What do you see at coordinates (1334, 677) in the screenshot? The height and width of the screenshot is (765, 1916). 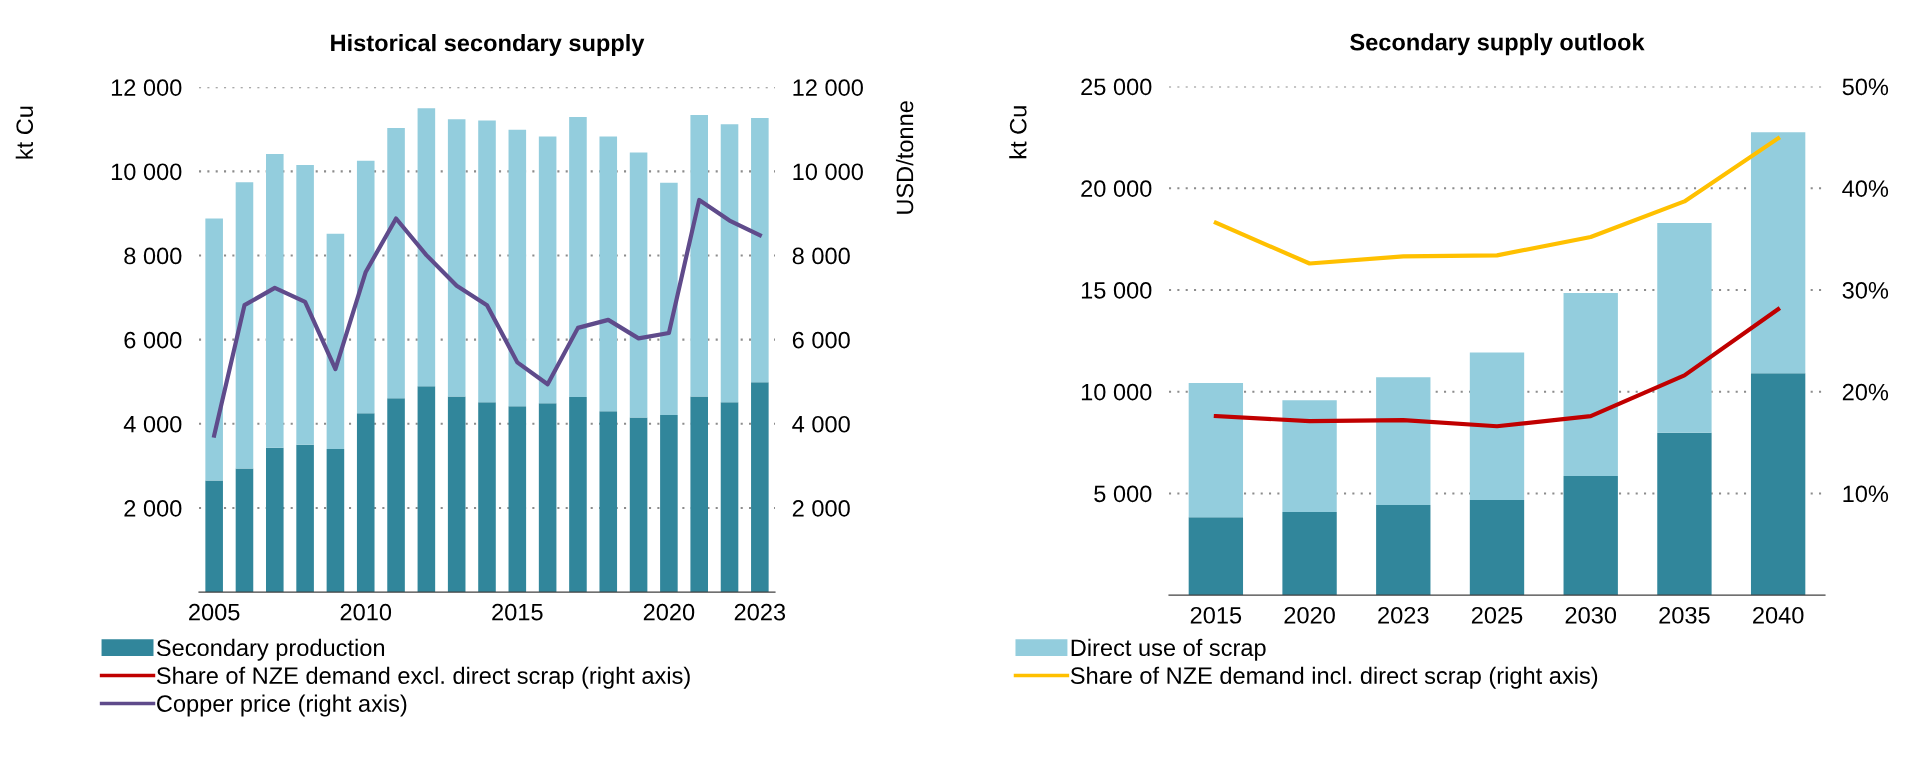 I see `legend-label: Share of NZE demand incl. direct scrap (right axis)` at bounding box center [1334, 677].